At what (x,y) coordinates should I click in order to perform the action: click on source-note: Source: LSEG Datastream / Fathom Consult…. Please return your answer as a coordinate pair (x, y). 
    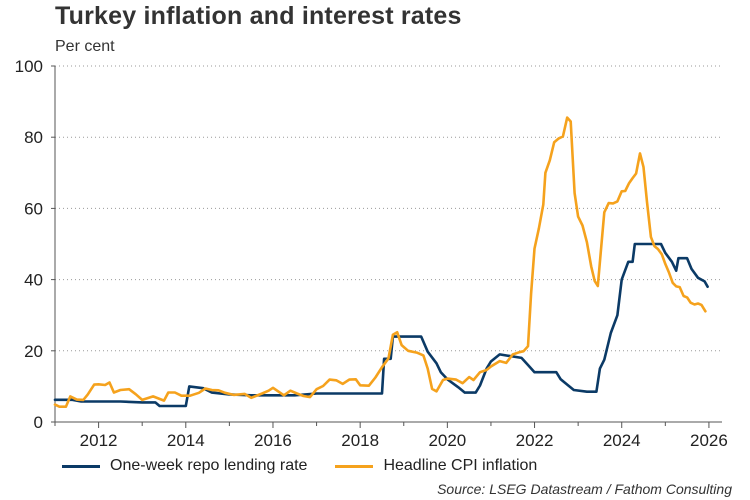
    Looking at the image, I should click on (584, 489).